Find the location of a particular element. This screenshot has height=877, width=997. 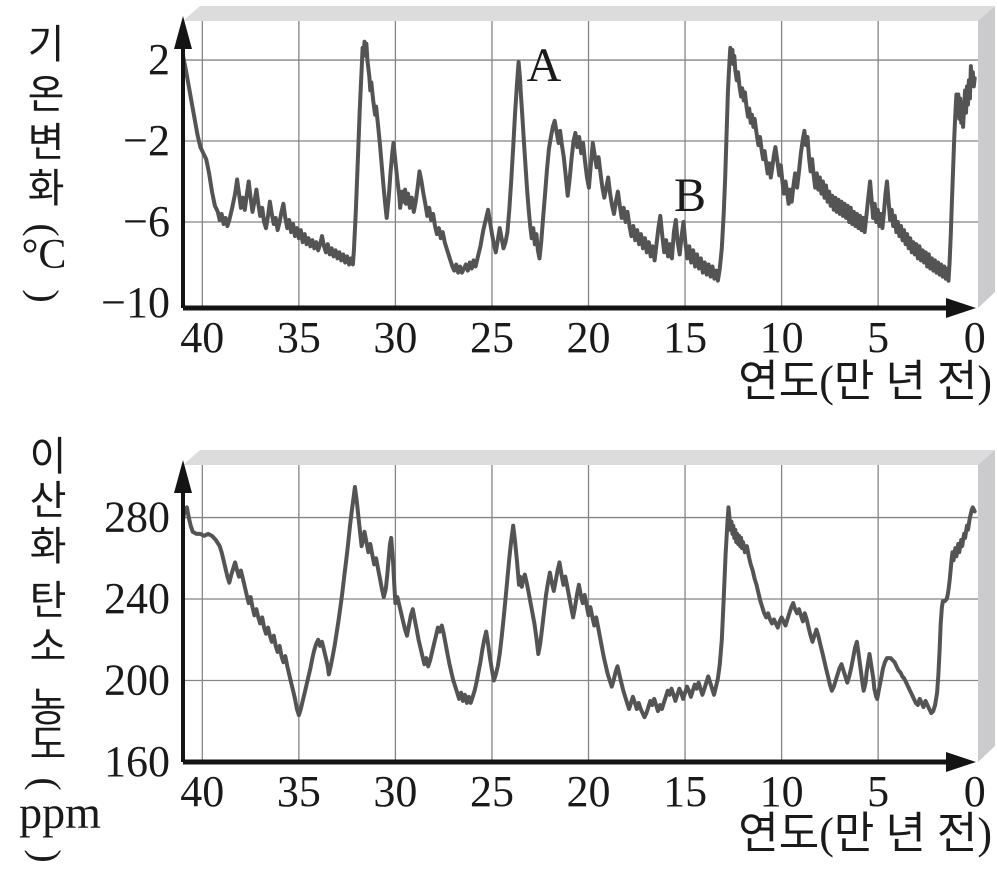

y-axis-title-char: 농 is located at coordinates (48, 707).